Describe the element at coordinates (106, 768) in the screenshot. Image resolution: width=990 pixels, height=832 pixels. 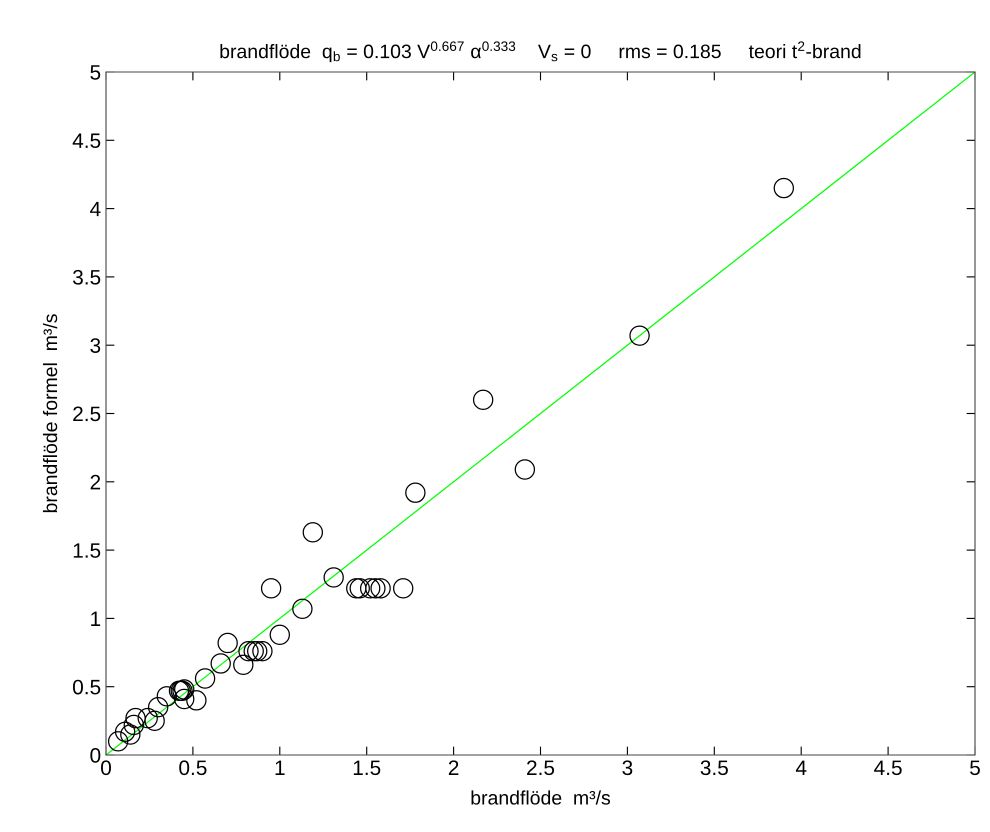
I see `x-tick-label: 0` at that location.